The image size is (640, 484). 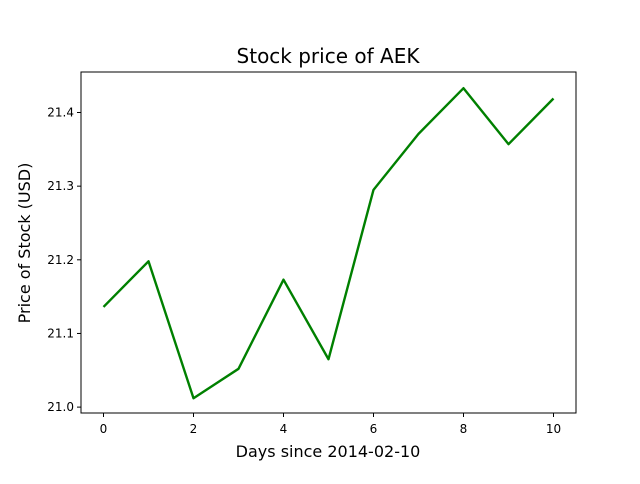 What do you see at coordinates (60, 260) in the screenshot?
I see `y-tick-label: 21.2` at bounding box center [60, 260].